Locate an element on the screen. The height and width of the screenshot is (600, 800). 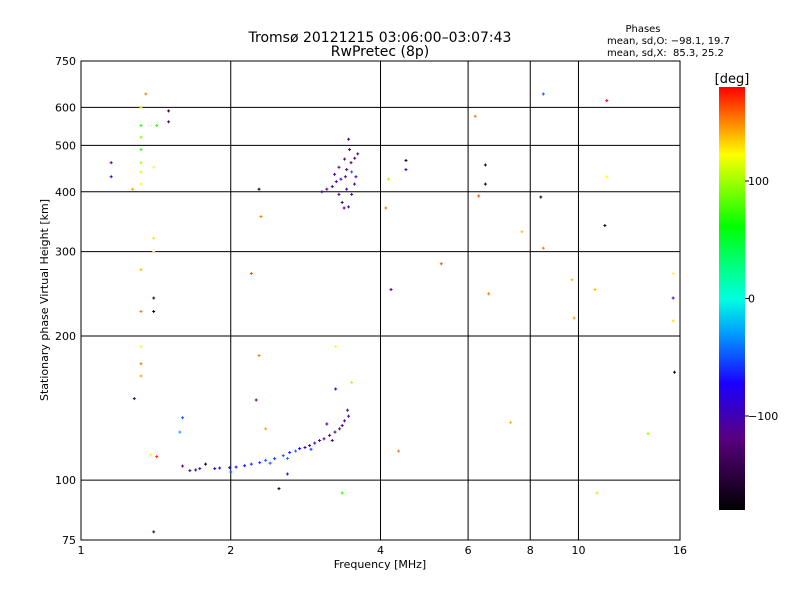
colorbar-tick-label: 0 is located at coordinates (751, 299).